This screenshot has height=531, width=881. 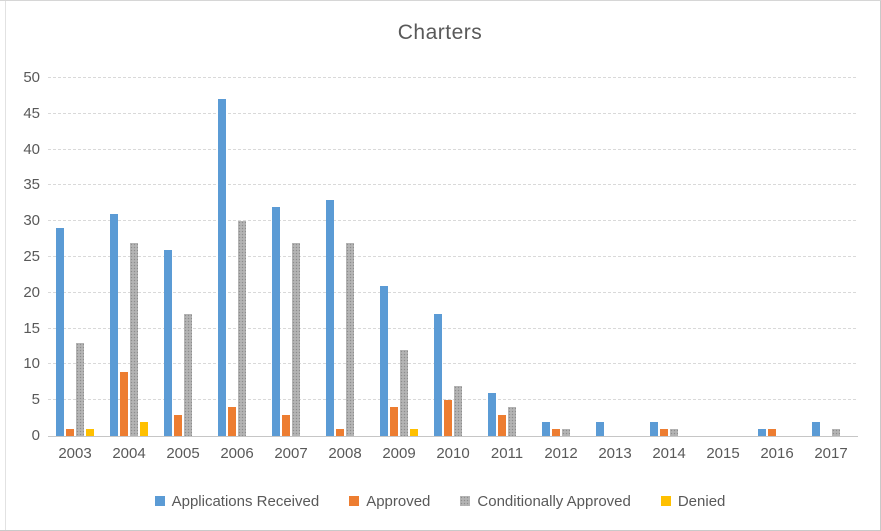 I want to click on y-tick-label: 25, so click(x=31, y=256).